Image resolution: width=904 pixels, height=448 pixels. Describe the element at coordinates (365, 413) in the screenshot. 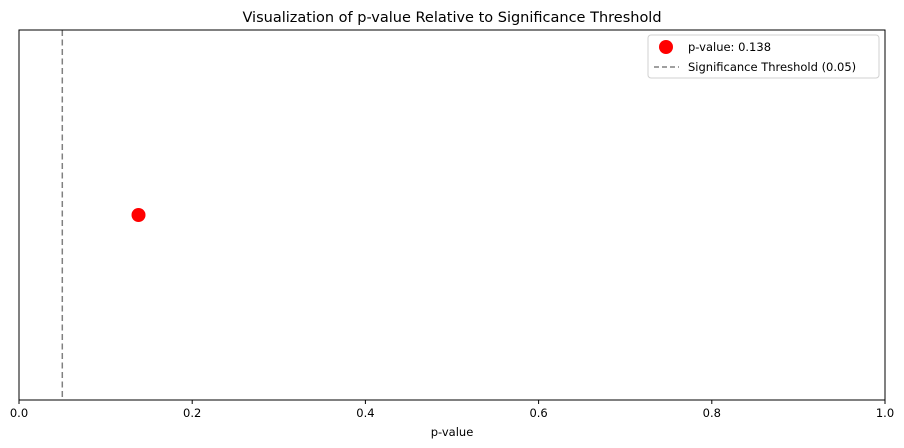

I see `x-tick-label: 0.4` at that location.